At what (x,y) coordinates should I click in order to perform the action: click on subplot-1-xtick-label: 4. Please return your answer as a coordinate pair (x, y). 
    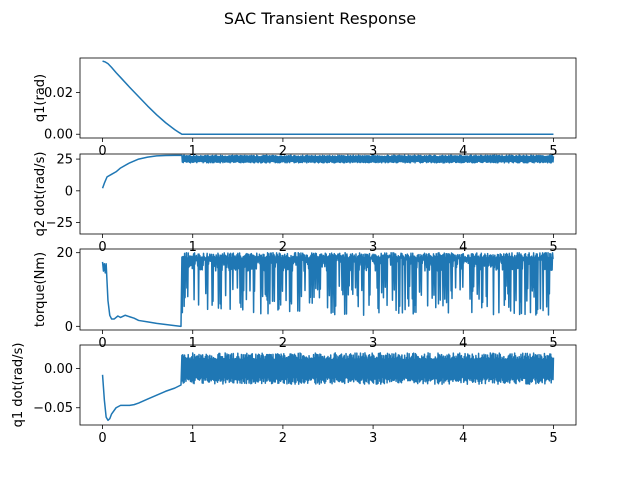
    Looking at the image, I should click on (463, 151).